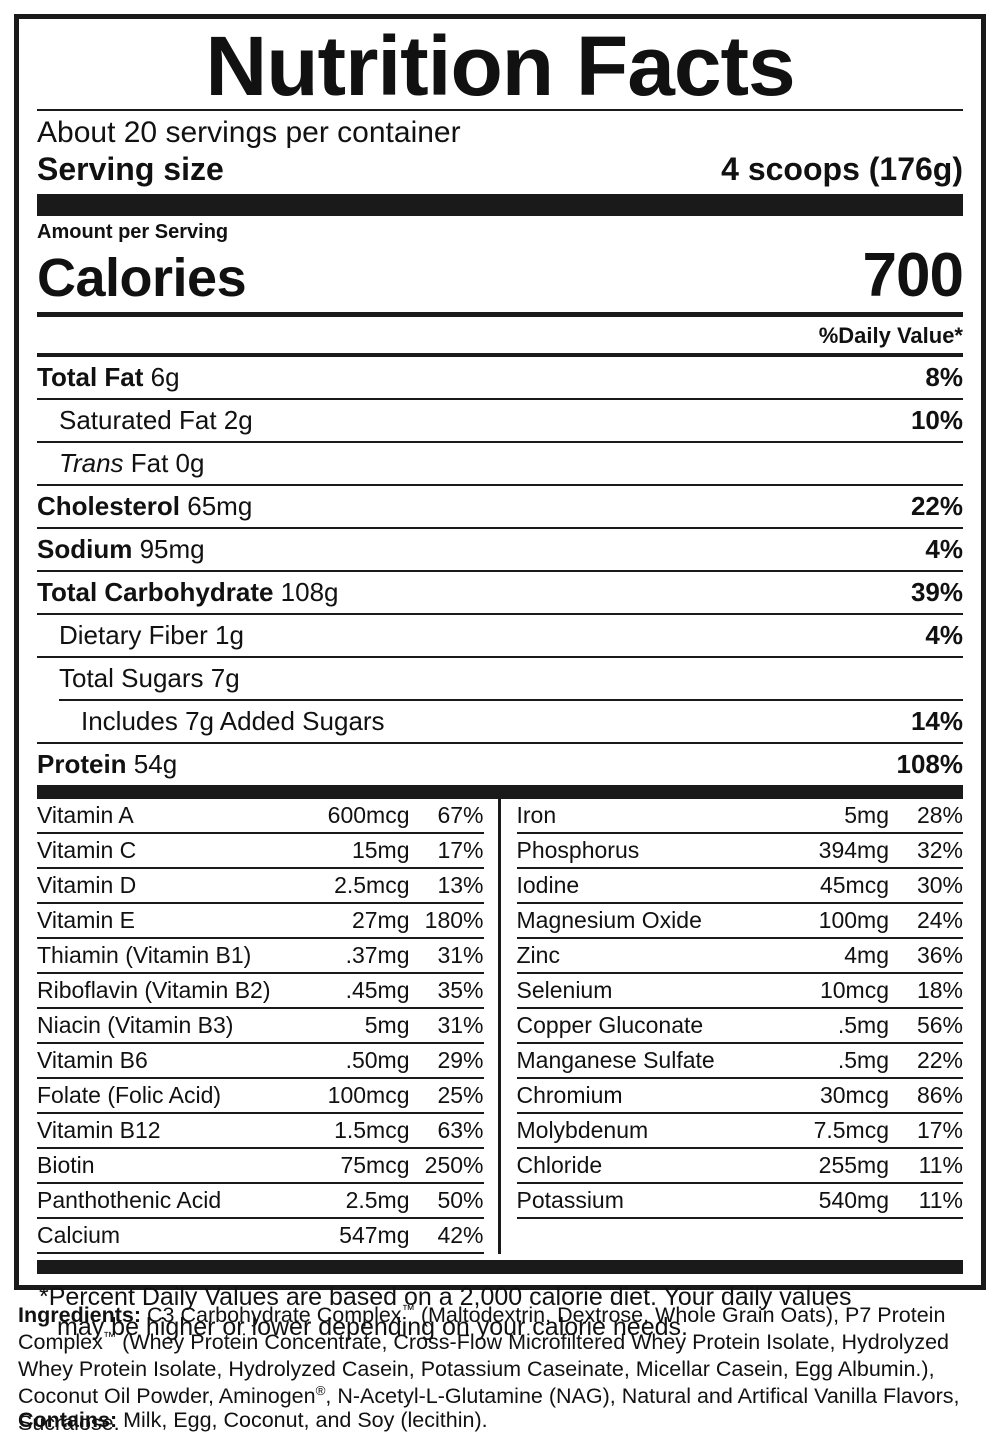  I want to click on micronutrient-name: Niacin (Vitamin B3), so click(135, 1024).